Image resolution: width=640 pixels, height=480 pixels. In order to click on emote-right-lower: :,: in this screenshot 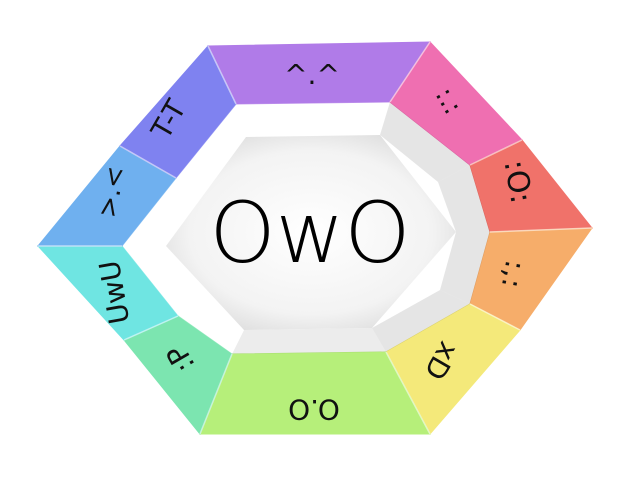, I will do `click(513, 274)`.